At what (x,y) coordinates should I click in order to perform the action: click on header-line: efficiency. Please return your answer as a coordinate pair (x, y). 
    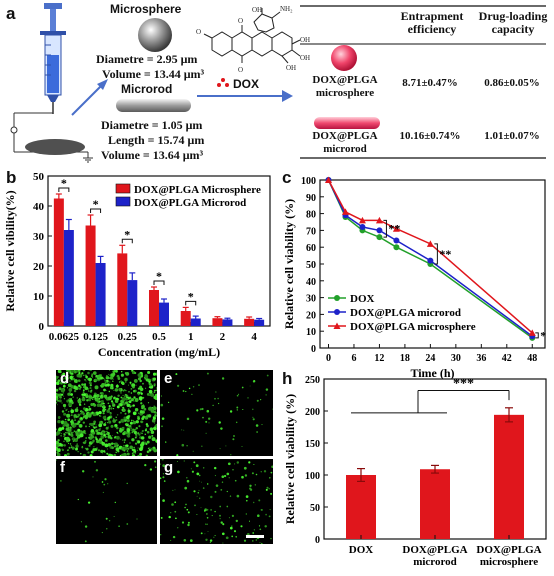
    Looking at the image, I should click on (432, 29).